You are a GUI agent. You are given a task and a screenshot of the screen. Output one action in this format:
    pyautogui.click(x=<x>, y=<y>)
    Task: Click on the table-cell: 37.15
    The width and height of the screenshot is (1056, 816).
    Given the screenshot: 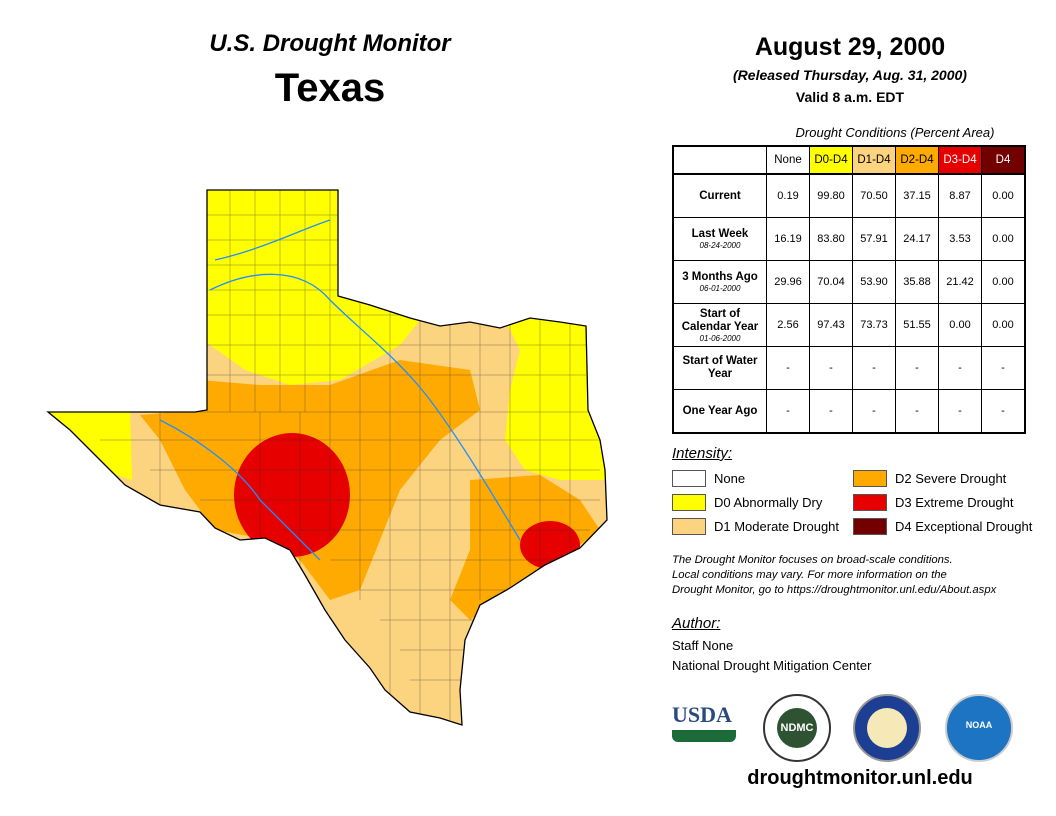 What is the action you would take?
    pyautogui.click(x=917, y=195)
    